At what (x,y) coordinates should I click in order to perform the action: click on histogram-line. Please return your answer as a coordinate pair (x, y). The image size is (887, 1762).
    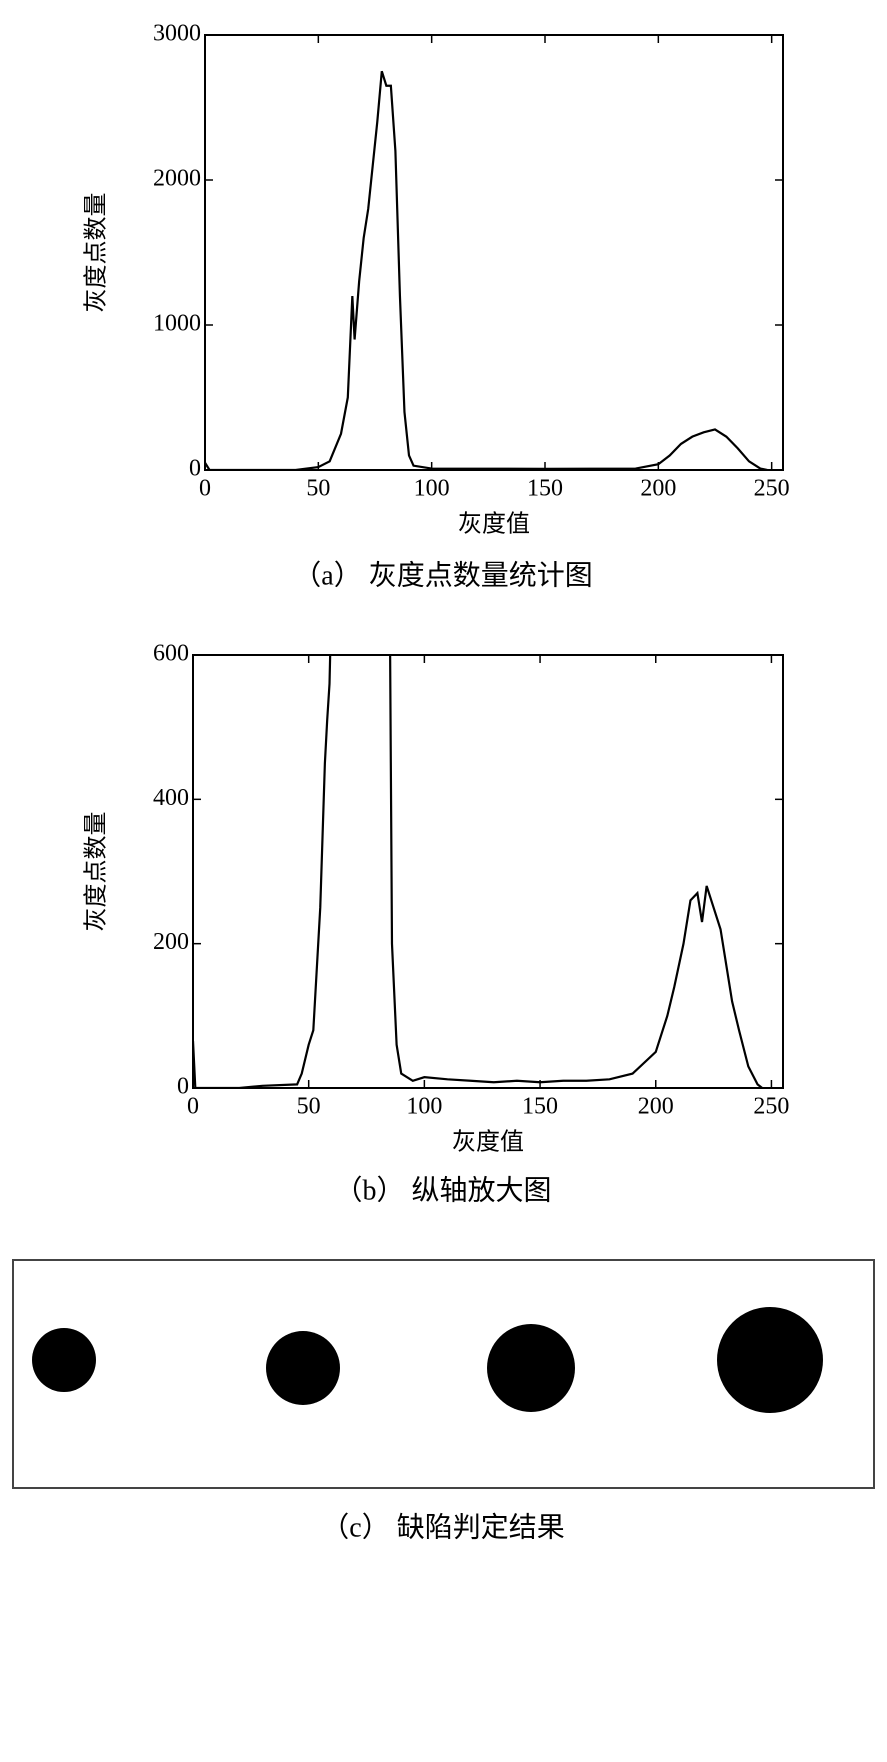
    Looking at the image, I should click on (486, 270).